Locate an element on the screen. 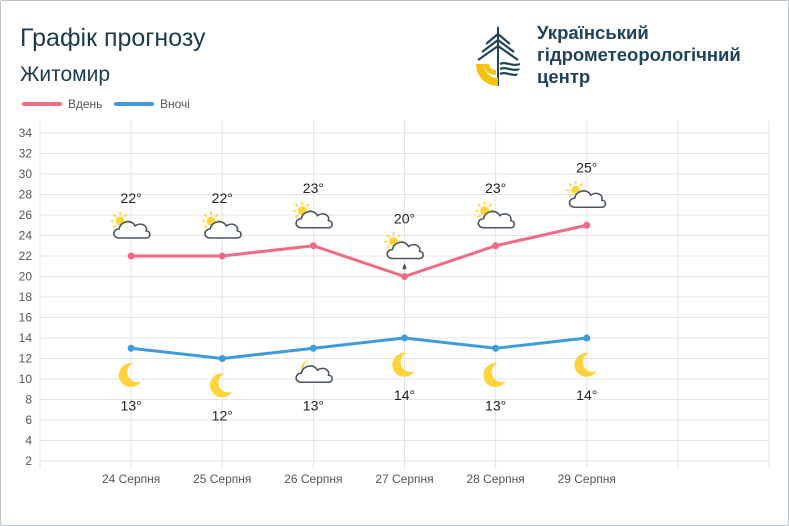  org-name-line-1: Український is located at coordinates (593, 32).